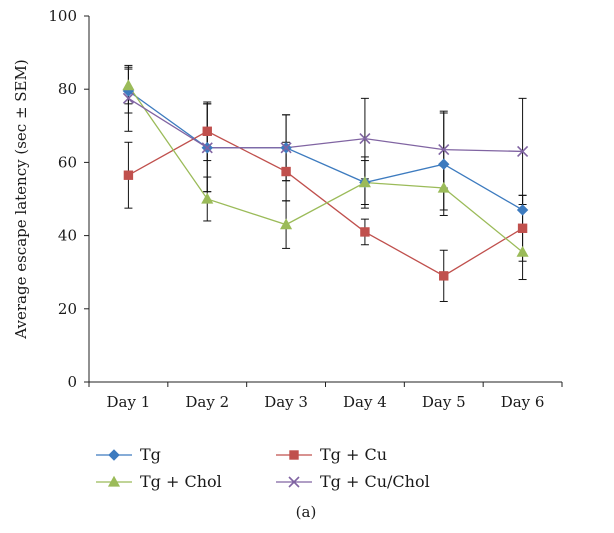  What do you see at coordinates (67, 236) in the screenshot?
I see `y-tick-label: 40` at bounding box center [67, 236].